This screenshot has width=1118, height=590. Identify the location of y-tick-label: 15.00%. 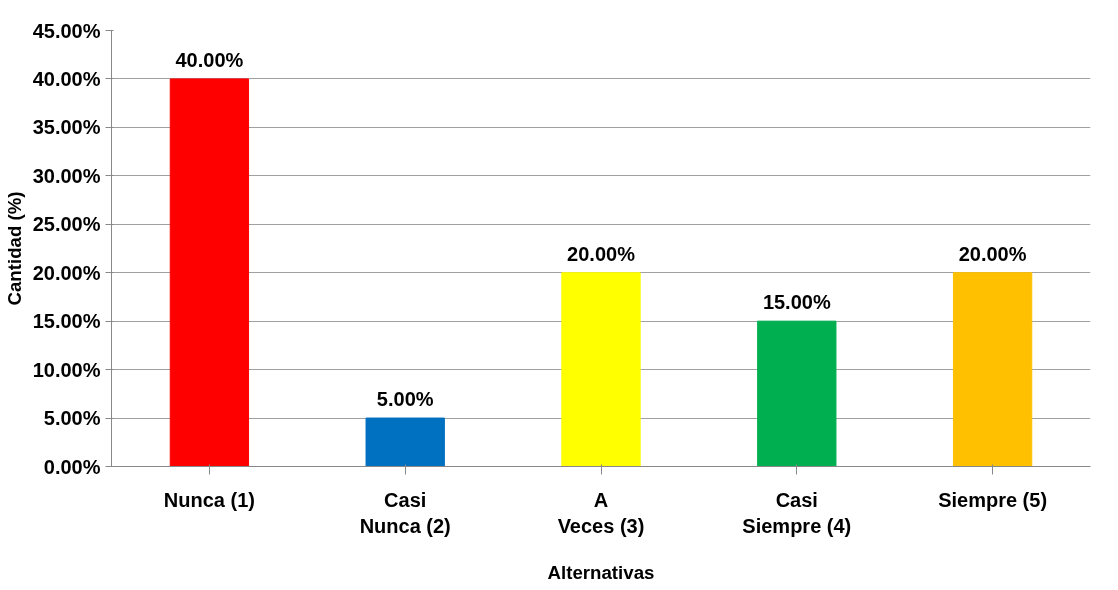
(66, 321).